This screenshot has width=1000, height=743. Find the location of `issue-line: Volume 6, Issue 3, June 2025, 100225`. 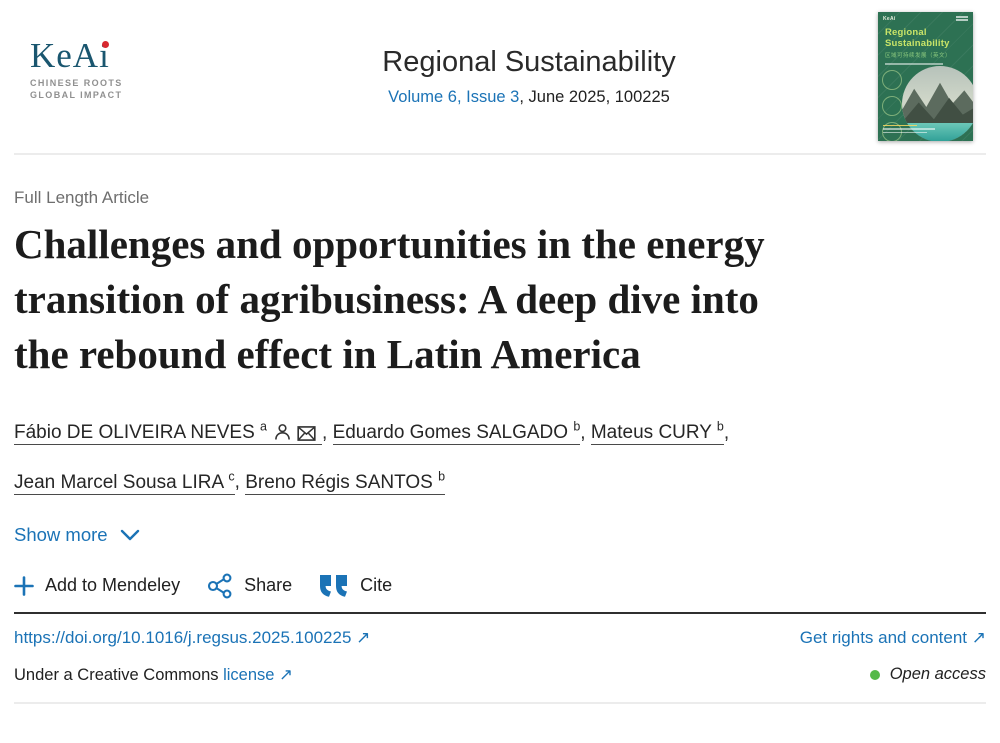

issue-line: Volume 6, Issue 3, June 2025, 100225 is located at coordinates (529, 97).